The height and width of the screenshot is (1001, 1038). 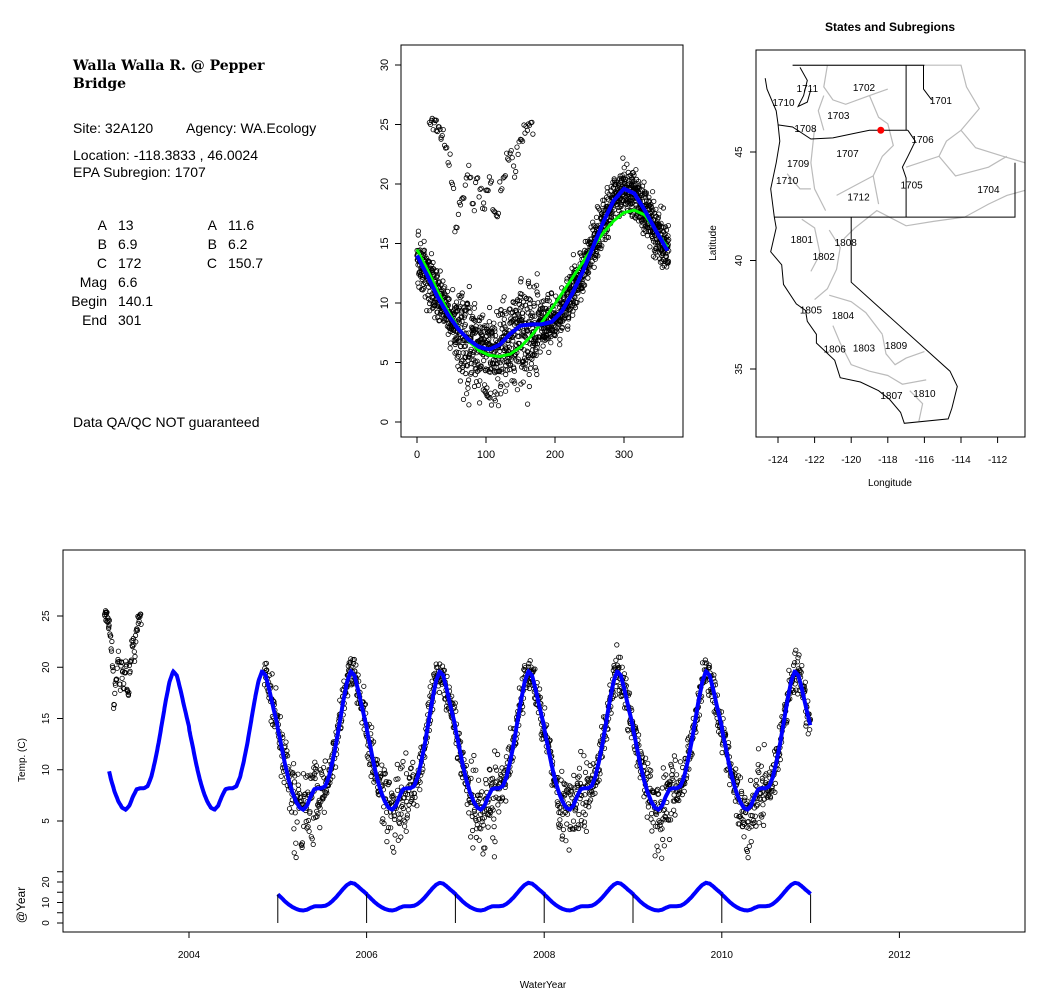 What do you see at coordinates (815, 460) in the screenshot?
I see `x-tick-label: -122` at bounding box center [815, 460].